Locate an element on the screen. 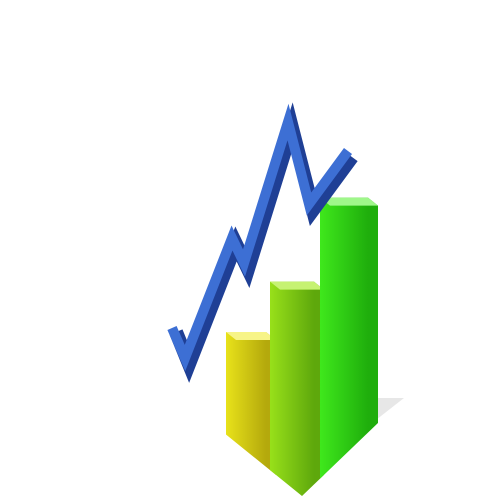 The image size is (500, 500). bar-4-side is located at coordinates (373, 346).